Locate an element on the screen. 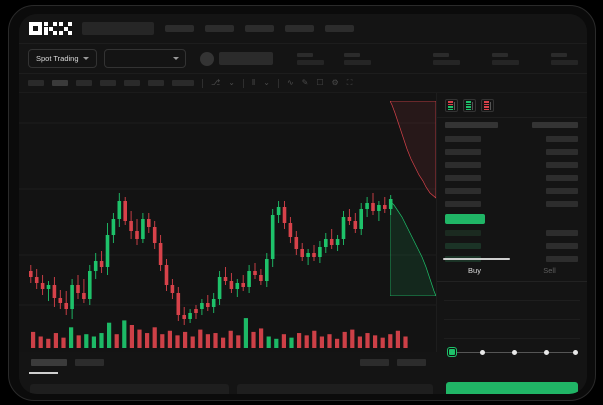 This screenshot has height=405, width=603. orders-panel-right is located at coordinates (335, 389).